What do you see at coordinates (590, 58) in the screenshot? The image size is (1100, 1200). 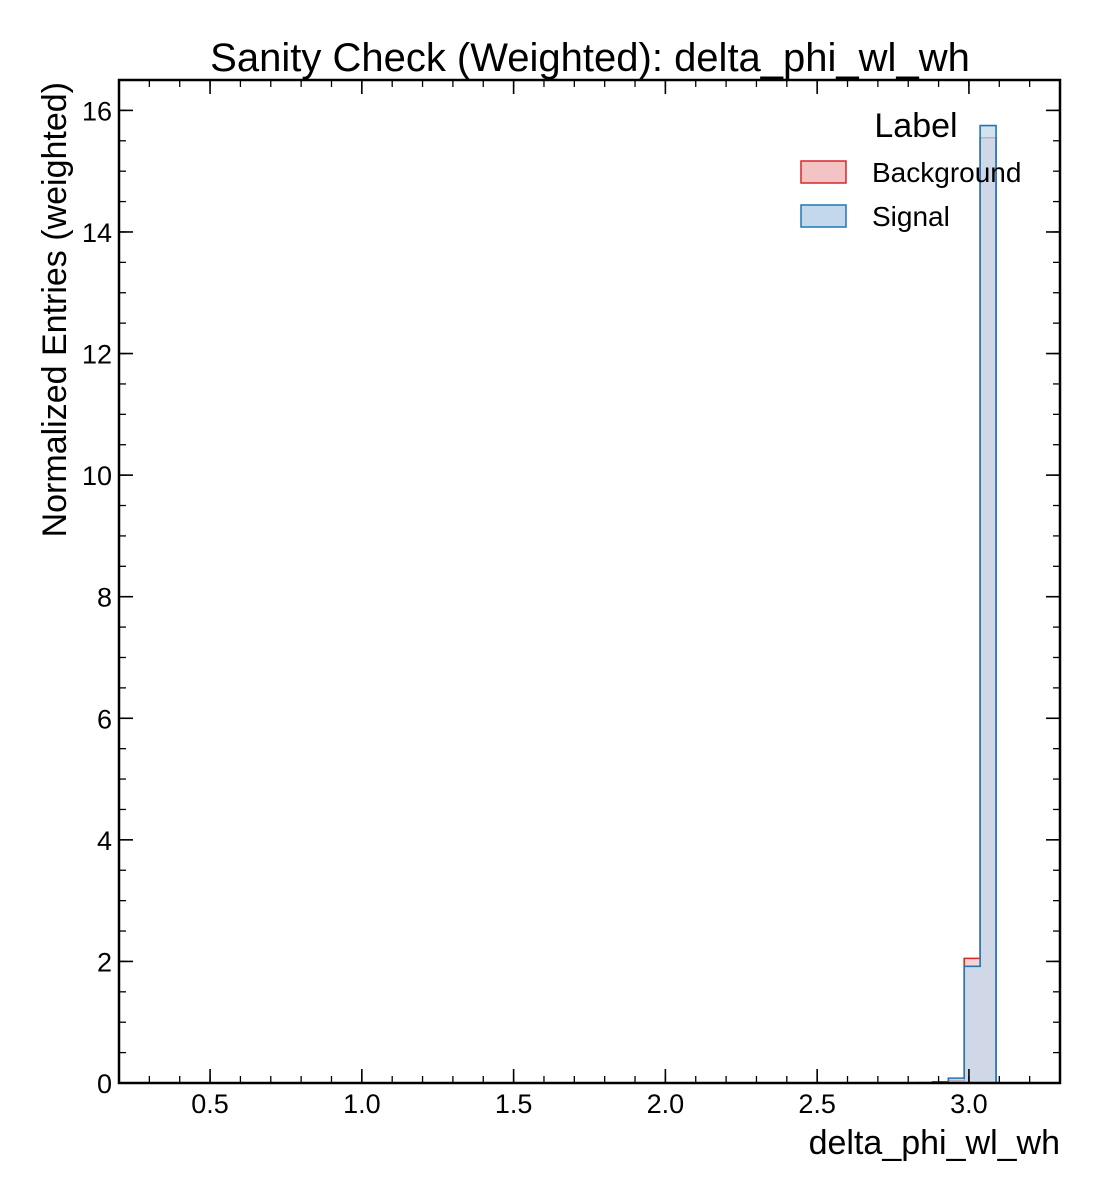 I see `chart-title: Sanity Check (Weighted): delta_phi_wl_wh` at bounding box center [590, 58].